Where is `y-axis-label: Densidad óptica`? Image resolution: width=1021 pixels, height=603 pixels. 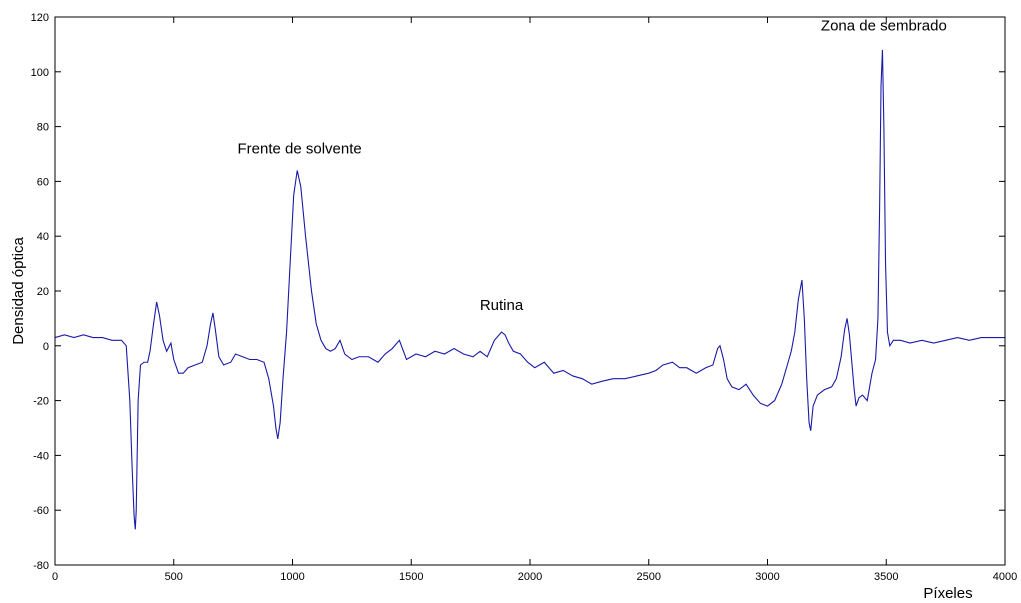 y-axis-label: Densidad óptica is located at coordinates (18, 291).